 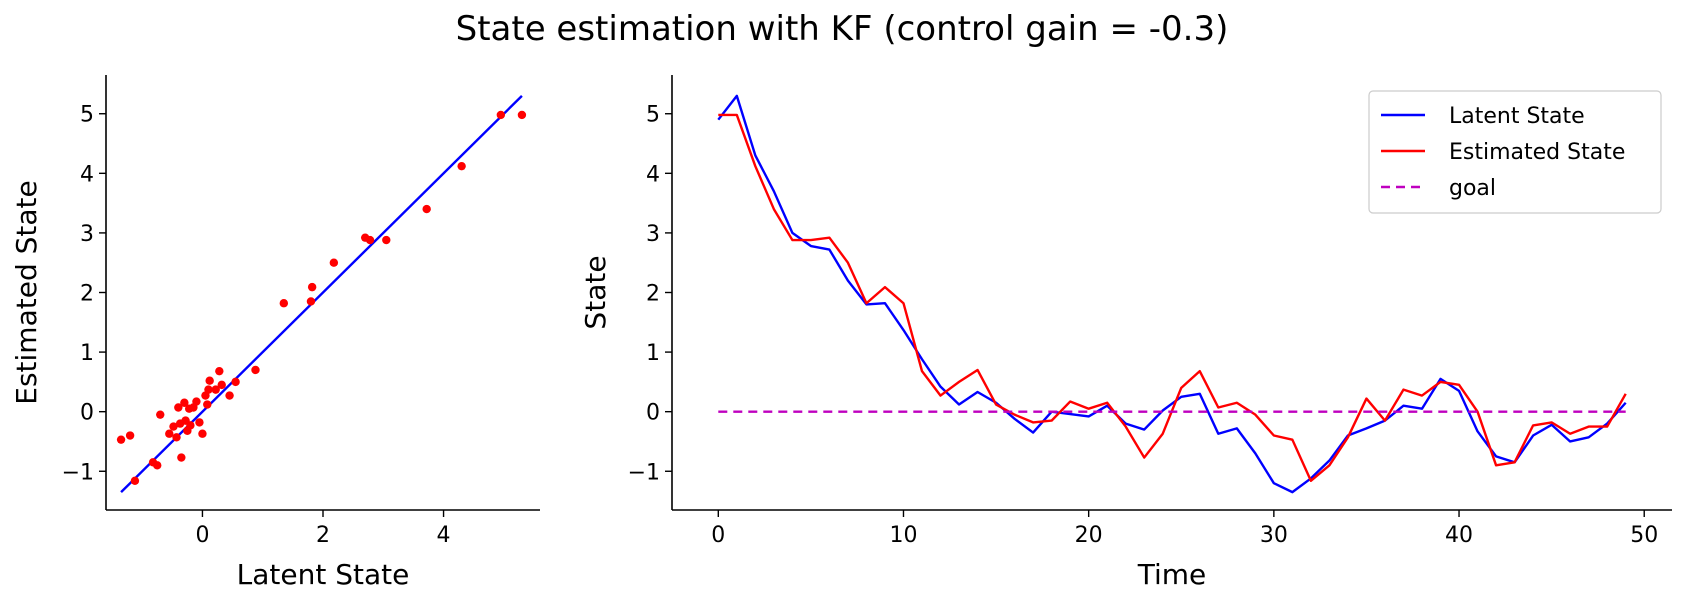 I want to click on legend-label: Estimated State, so click(x=1537, y=152).